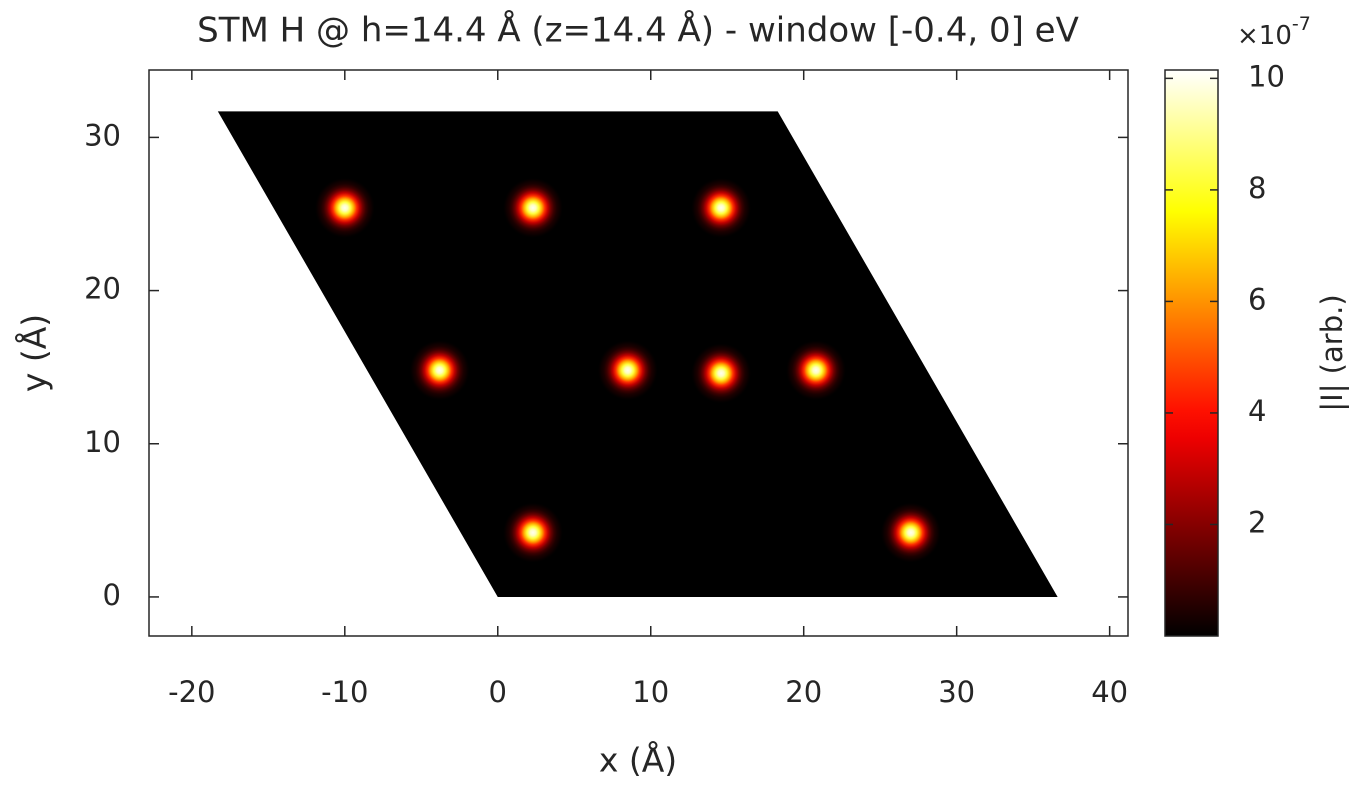 Image resolution: width=1360 pixels, height=785 pixels. Describe the element at coordinates (1257, 411) in the screenshot. I see `colorbar-tick-label: 4` at that location.